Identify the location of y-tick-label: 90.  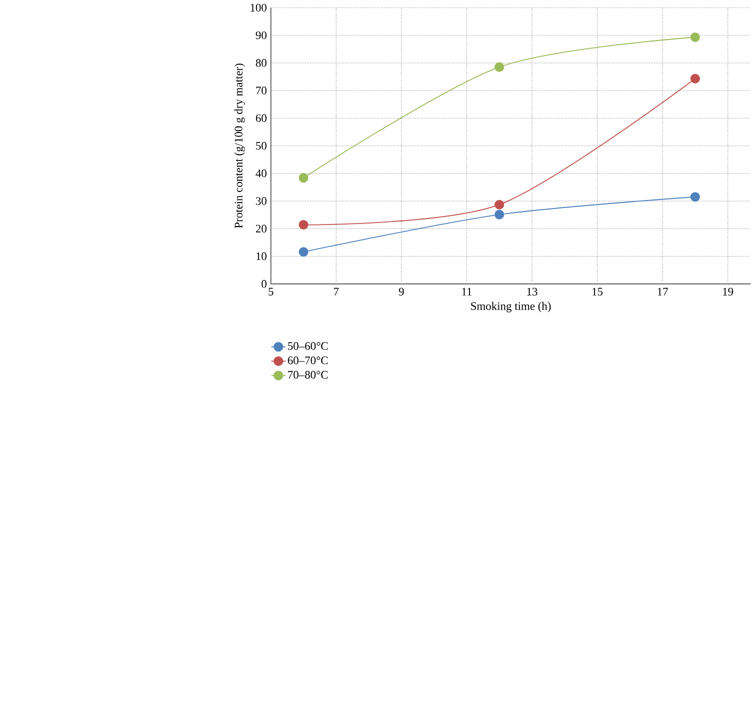
(261, 36).